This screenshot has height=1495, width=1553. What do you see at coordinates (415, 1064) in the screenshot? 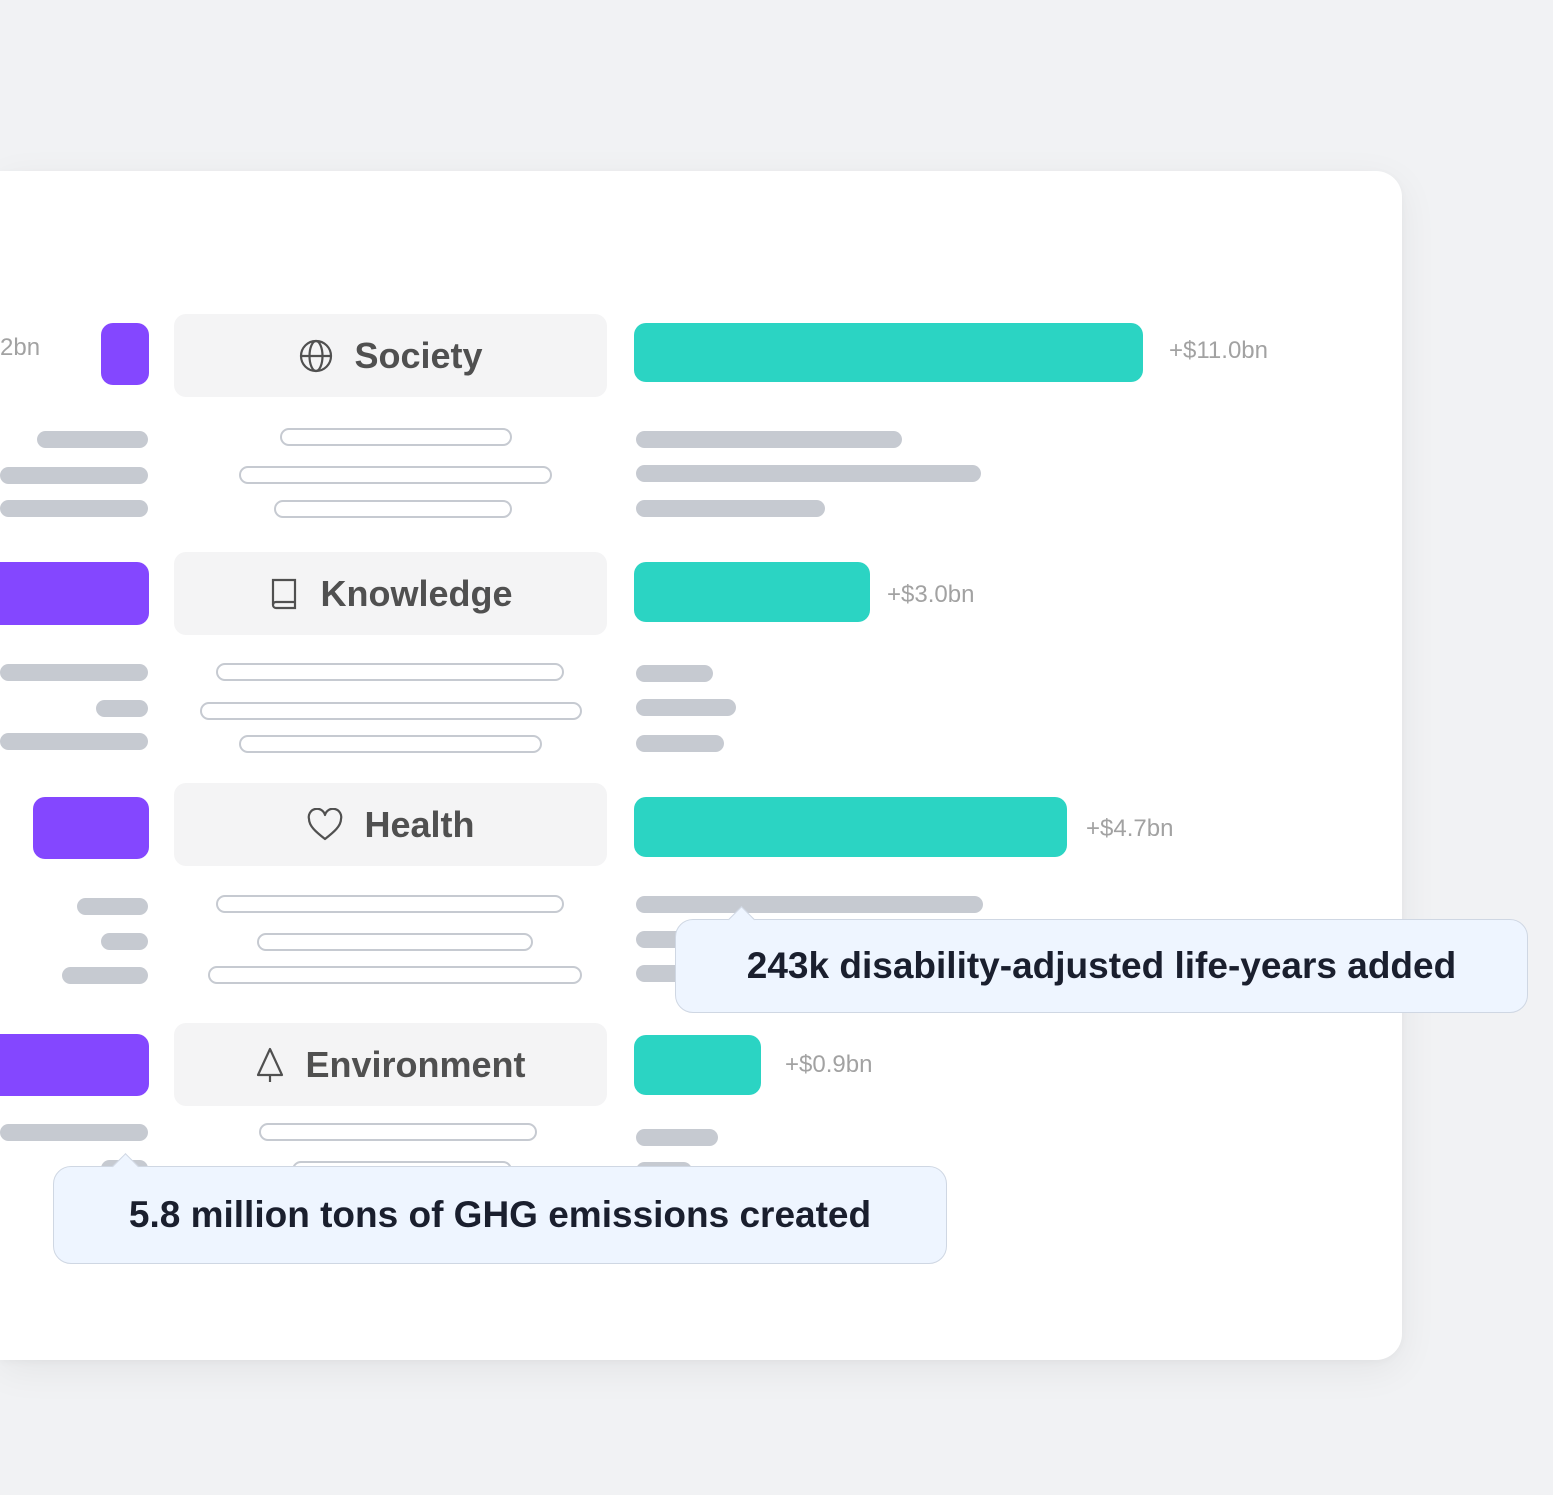
I see `environment-label: Environment` at bounding box center [415, 1064].